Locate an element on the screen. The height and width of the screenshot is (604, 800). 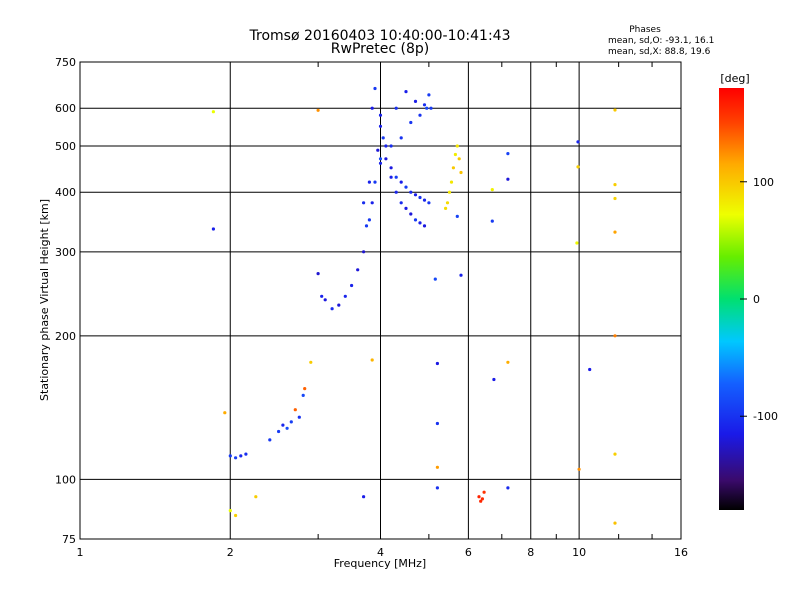
x-tick-label: 8 is located at coordinates (530, 552).